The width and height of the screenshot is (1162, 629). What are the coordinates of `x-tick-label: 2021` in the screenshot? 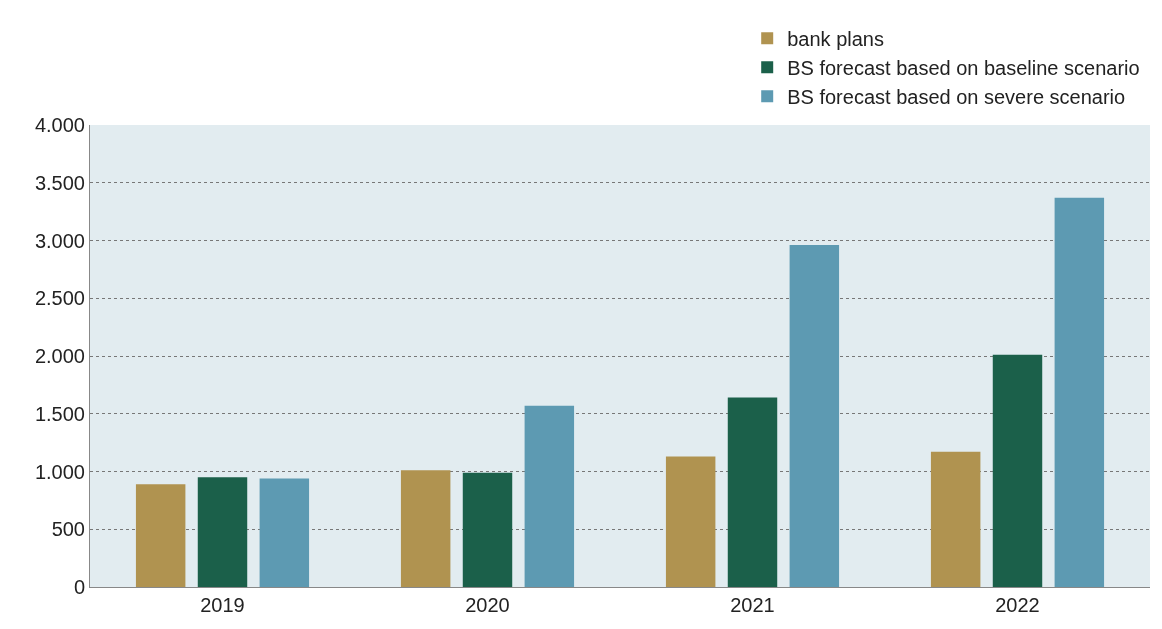 It's located at (752, 605).